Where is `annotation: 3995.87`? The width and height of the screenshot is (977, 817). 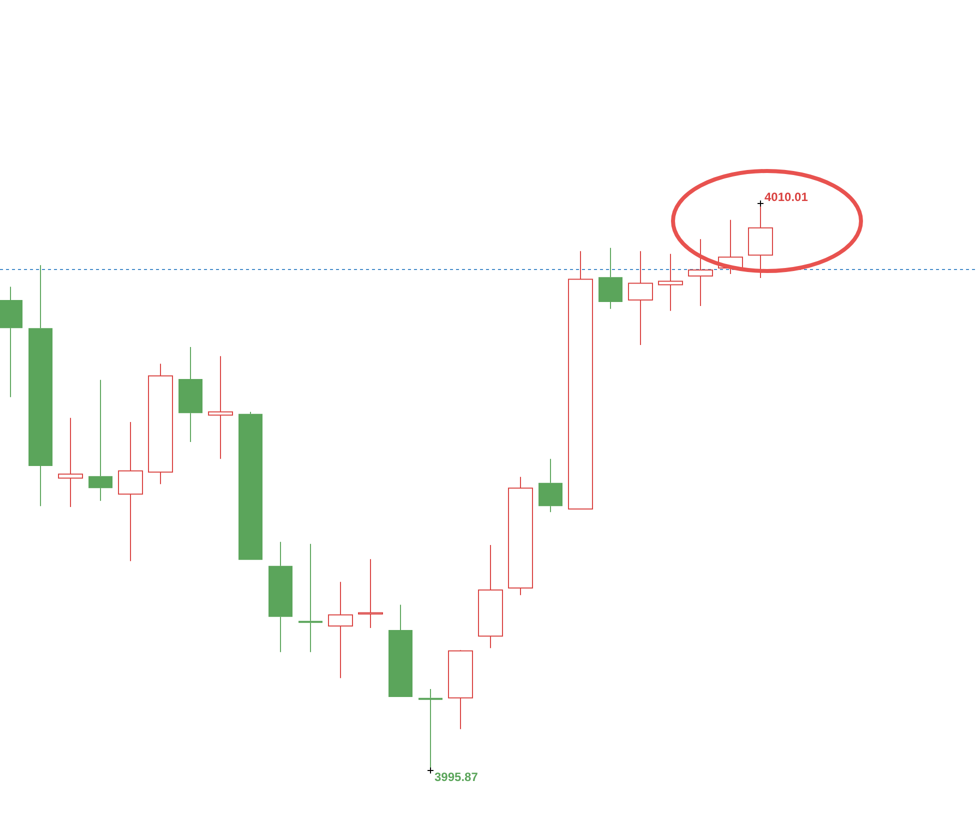 annotation: 3995.87 is located at coordinates (456, 777).